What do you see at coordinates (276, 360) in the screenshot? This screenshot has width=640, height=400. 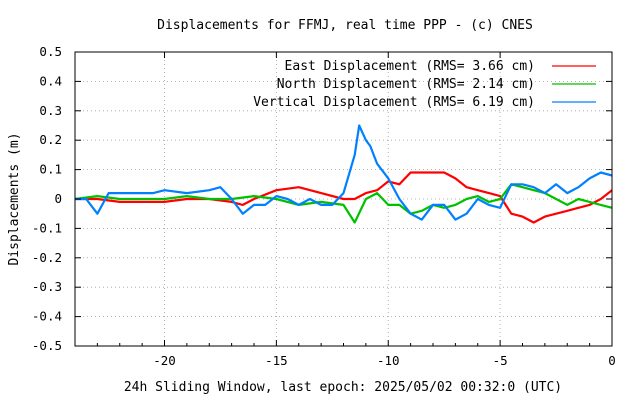 I see `x-tick-label: -15` at bounding box center [276, 360].